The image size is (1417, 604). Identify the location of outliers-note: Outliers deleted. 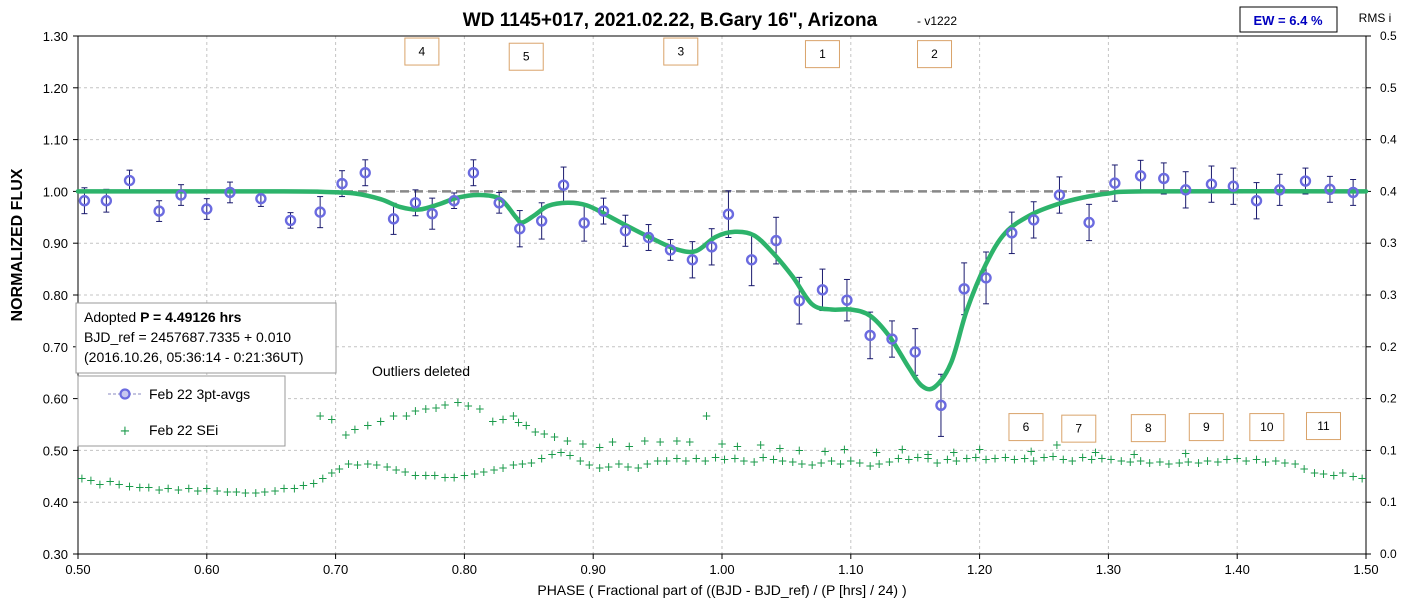
(421, 371).